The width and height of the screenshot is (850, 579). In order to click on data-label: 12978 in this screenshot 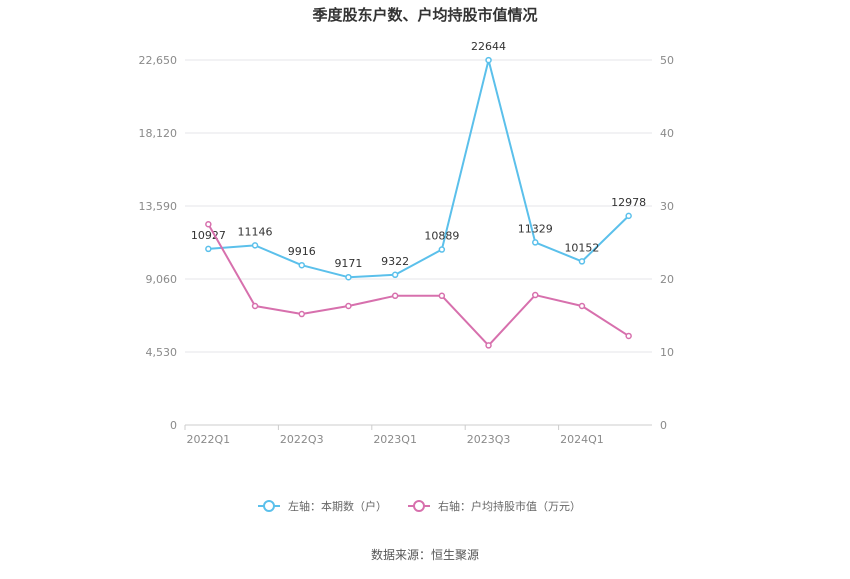, I will do `click(628, 202)`.